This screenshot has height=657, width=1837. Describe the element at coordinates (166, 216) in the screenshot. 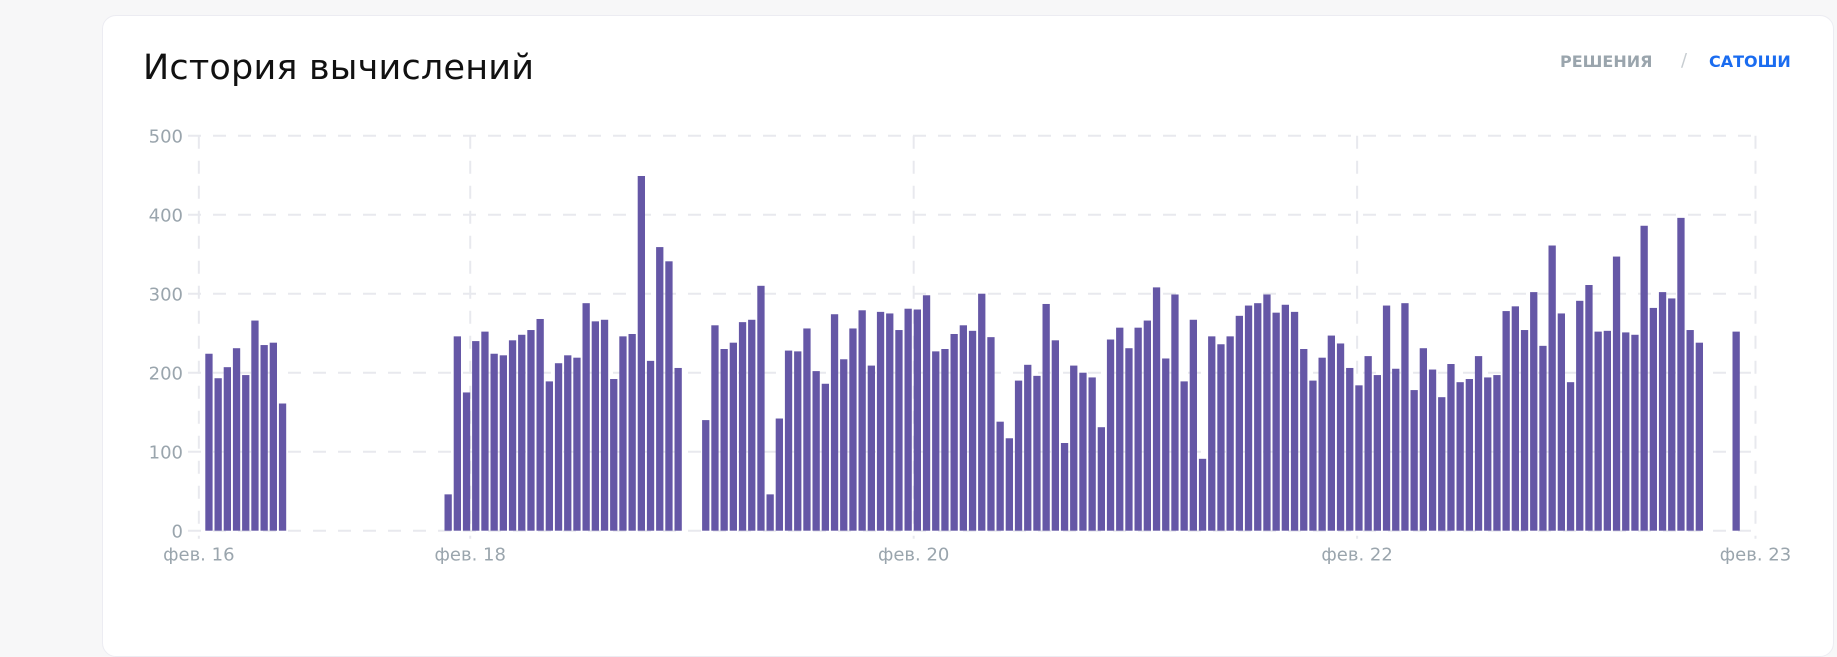

I see `y-tick-label: 400` at that location.